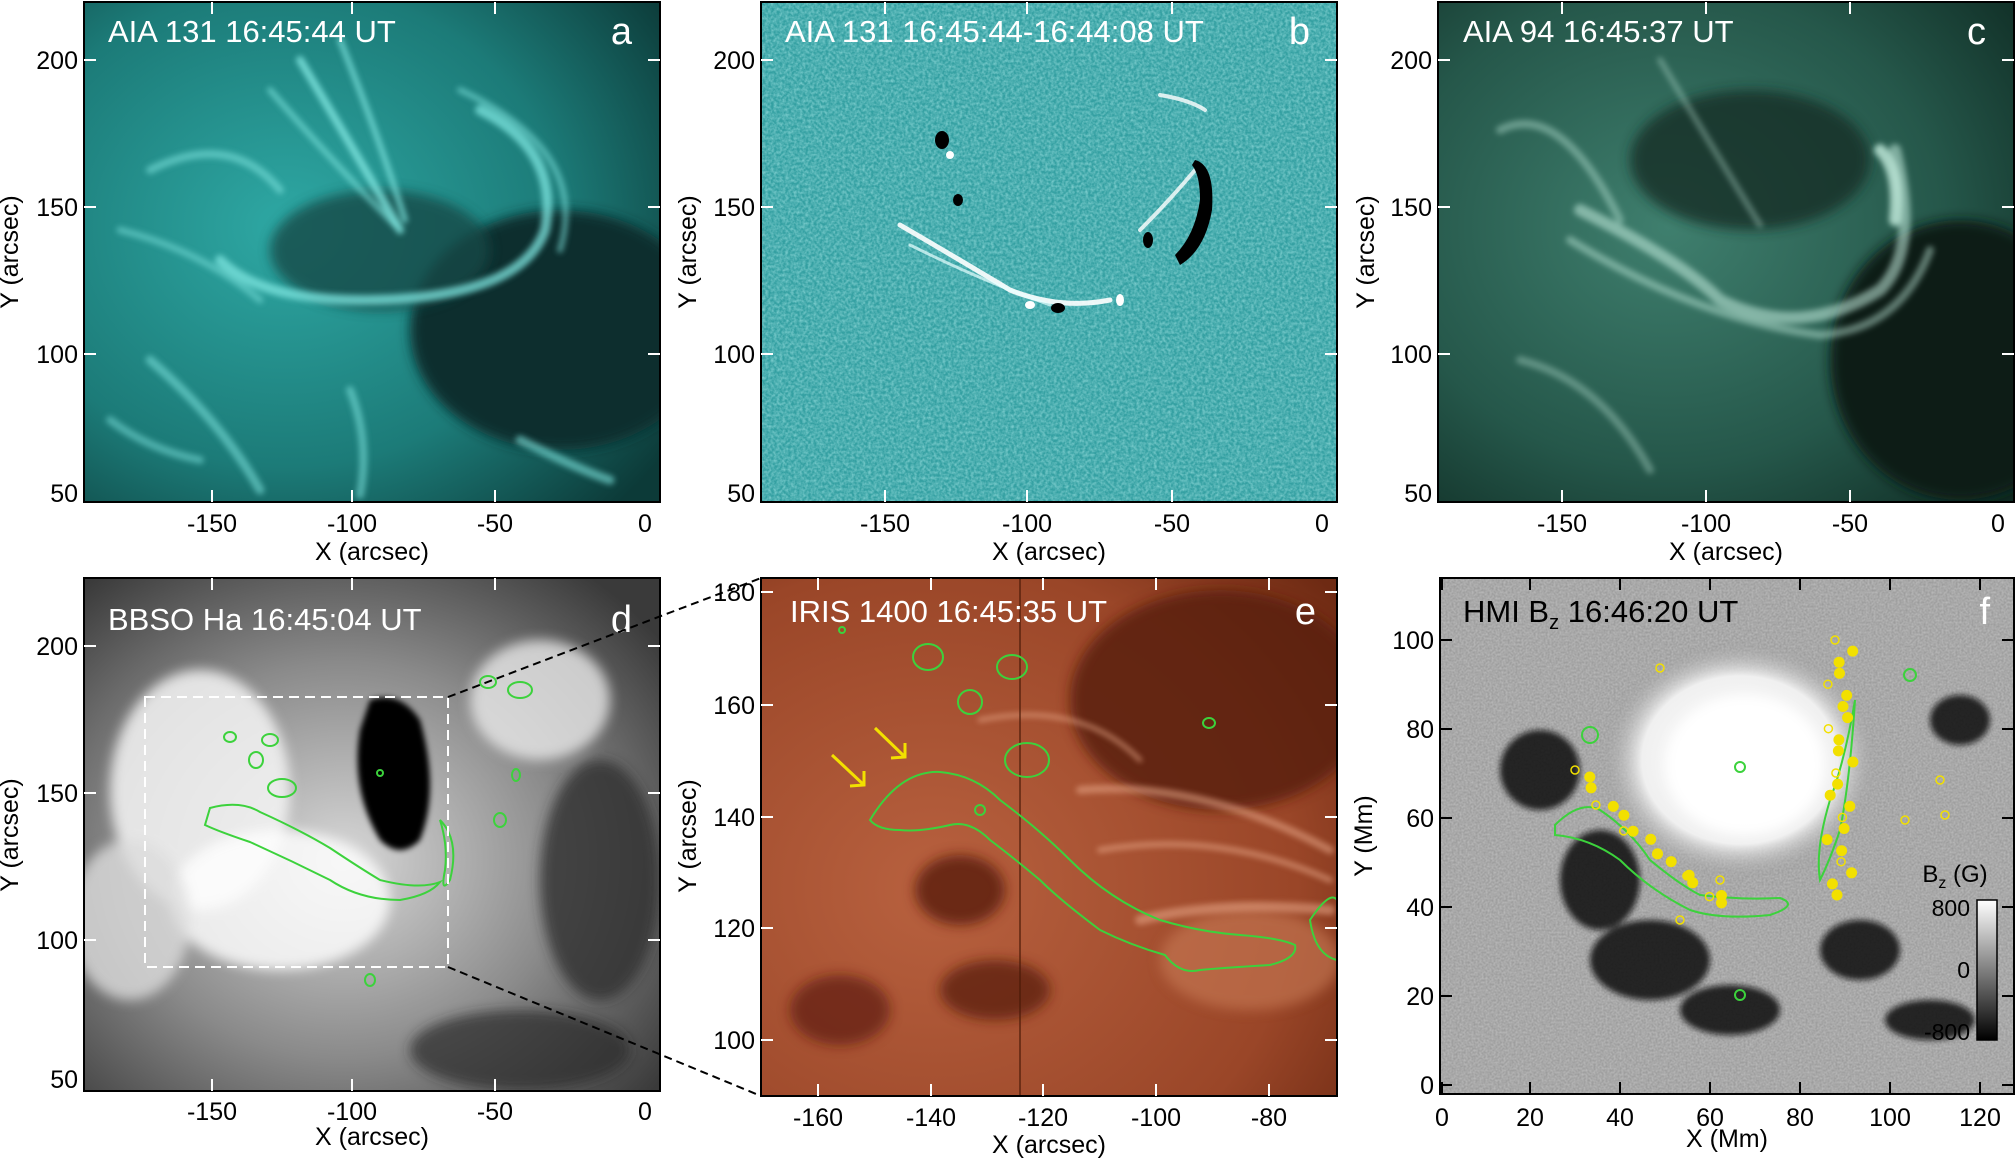 The image size is (2016, 1158). Describe the element at coordinates (994, 31) in the screenshot. I see `panel-b-title: AIA 131 16:45:44-16:44:08 UT` at that location.